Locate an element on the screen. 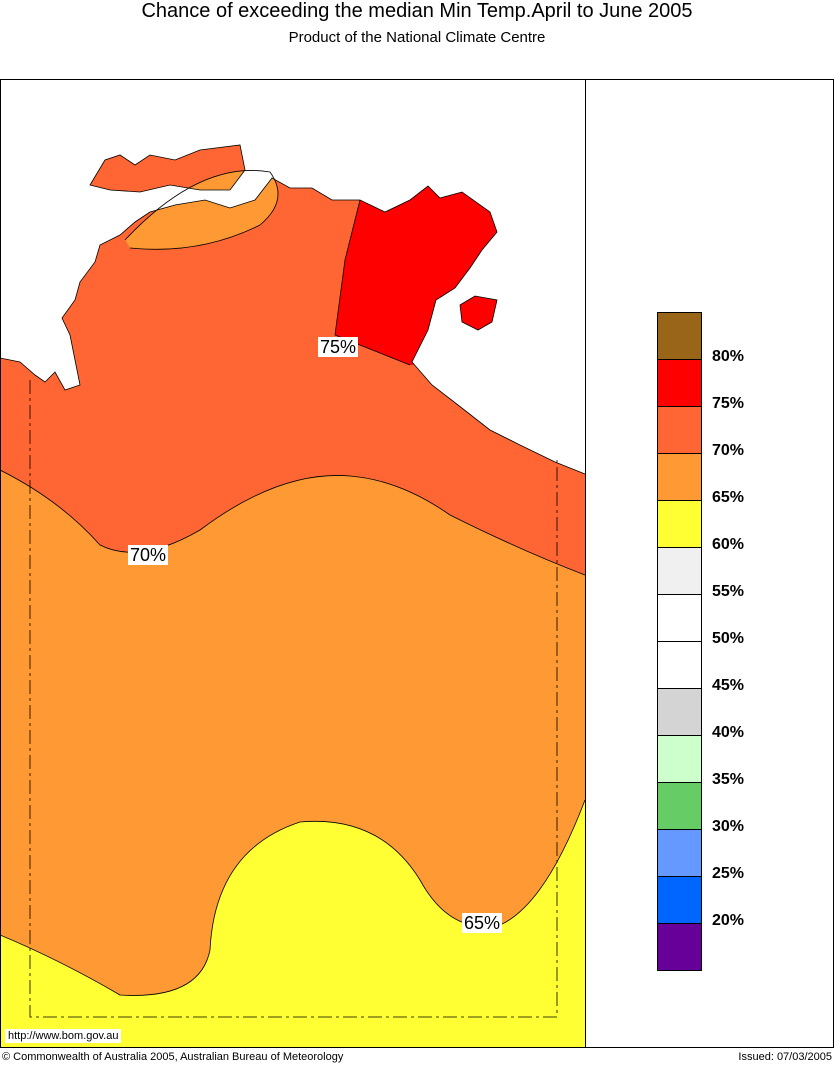  legend-label: 70% is located at coordinates (728, 450).